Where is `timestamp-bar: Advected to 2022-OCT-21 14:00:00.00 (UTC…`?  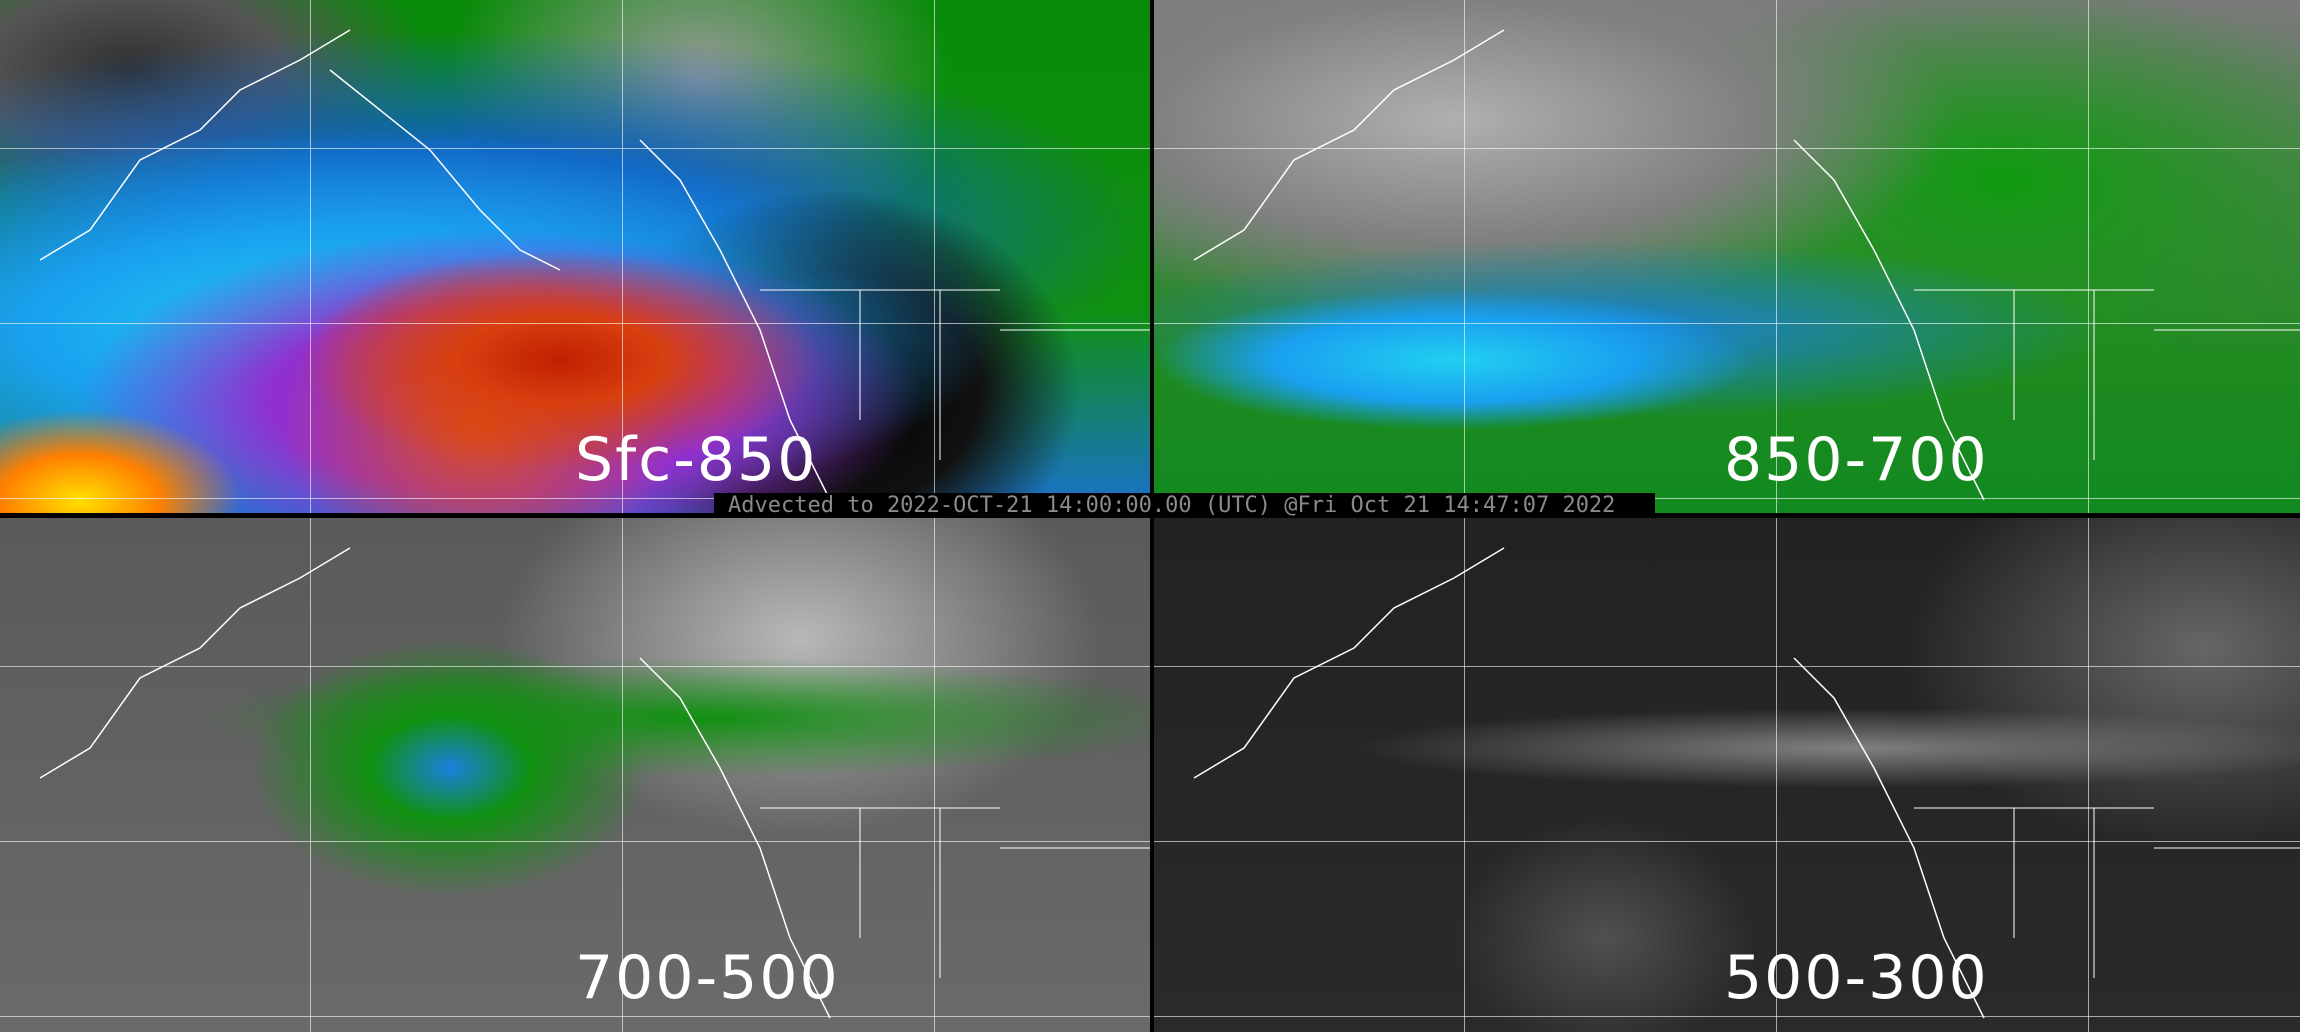
timestamp-bar: Advected to 2022-OCT-21 14:00:00.00 (UTC… is located at coordinates (1184, 505).